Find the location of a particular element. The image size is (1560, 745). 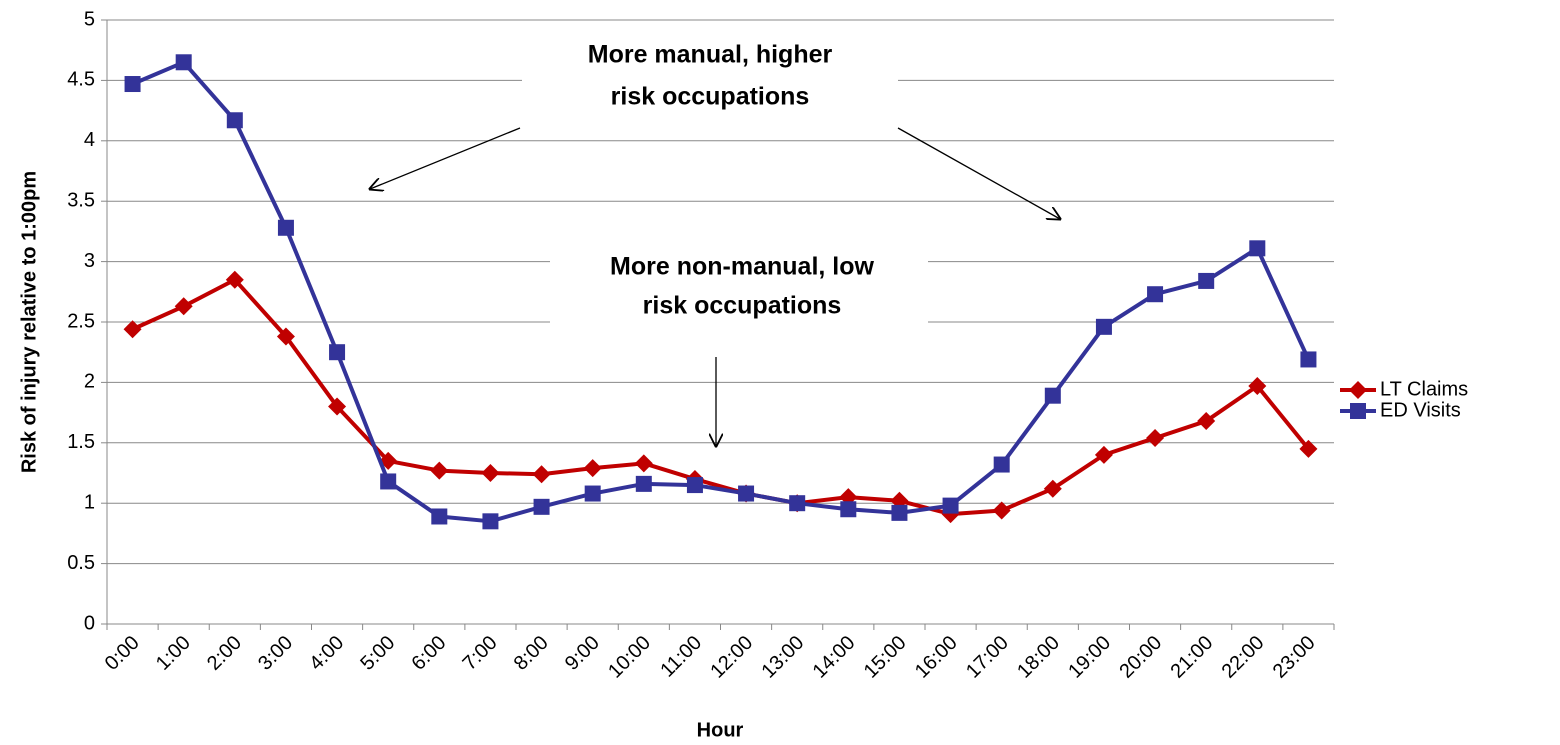

x-tick-label: 0:00 is located at coordinates (122, 653).